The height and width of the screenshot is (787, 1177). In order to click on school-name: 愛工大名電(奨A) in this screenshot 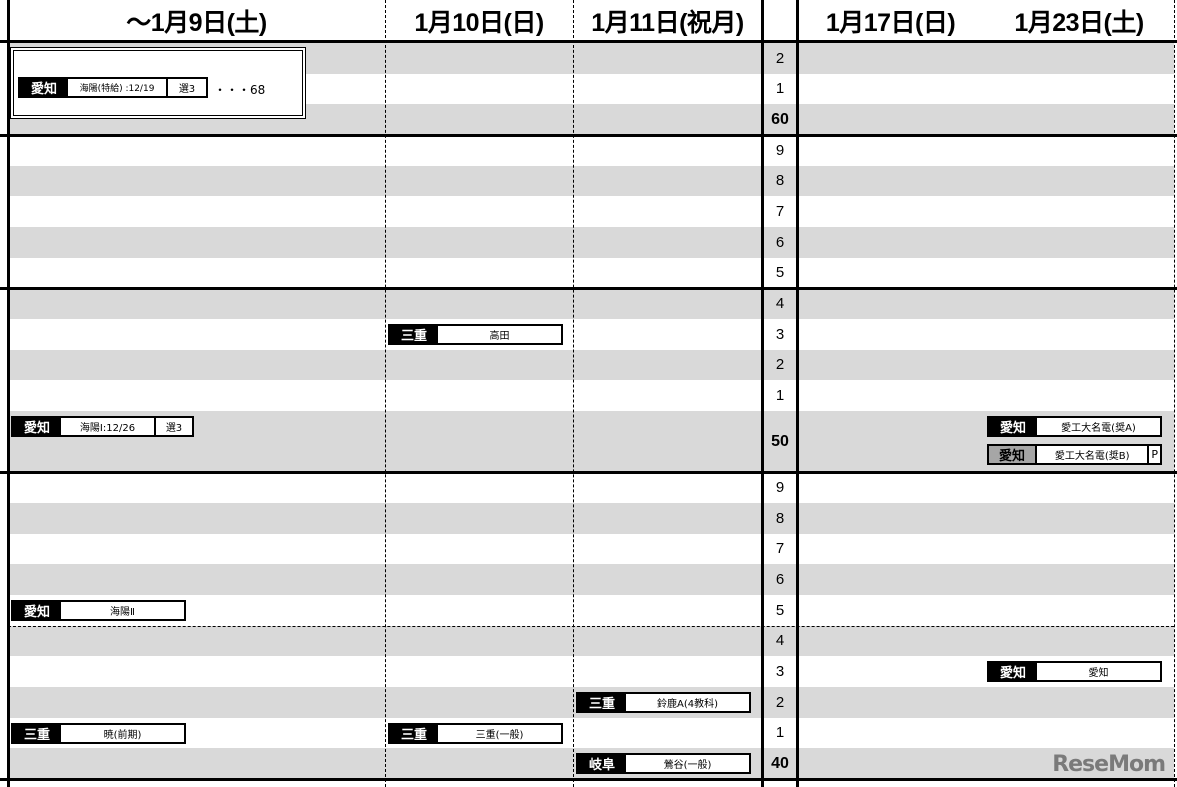, I will do `click(1098, 428)`.